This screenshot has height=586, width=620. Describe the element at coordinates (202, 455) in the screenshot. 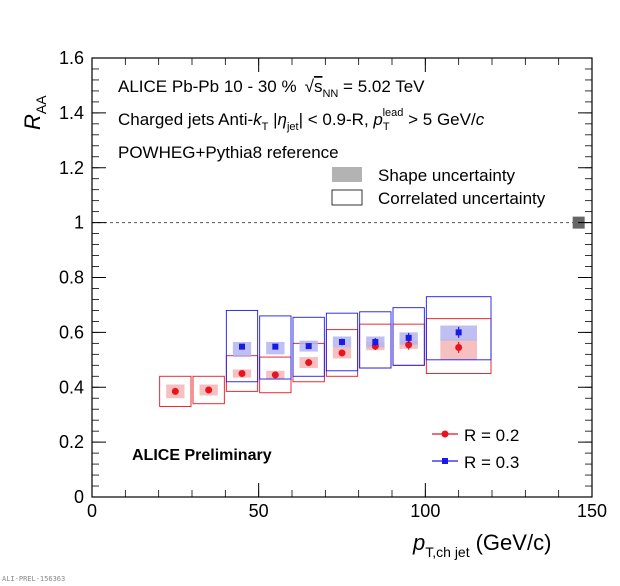

I see `preliminary-label: ALICE Preliminary` at that location.